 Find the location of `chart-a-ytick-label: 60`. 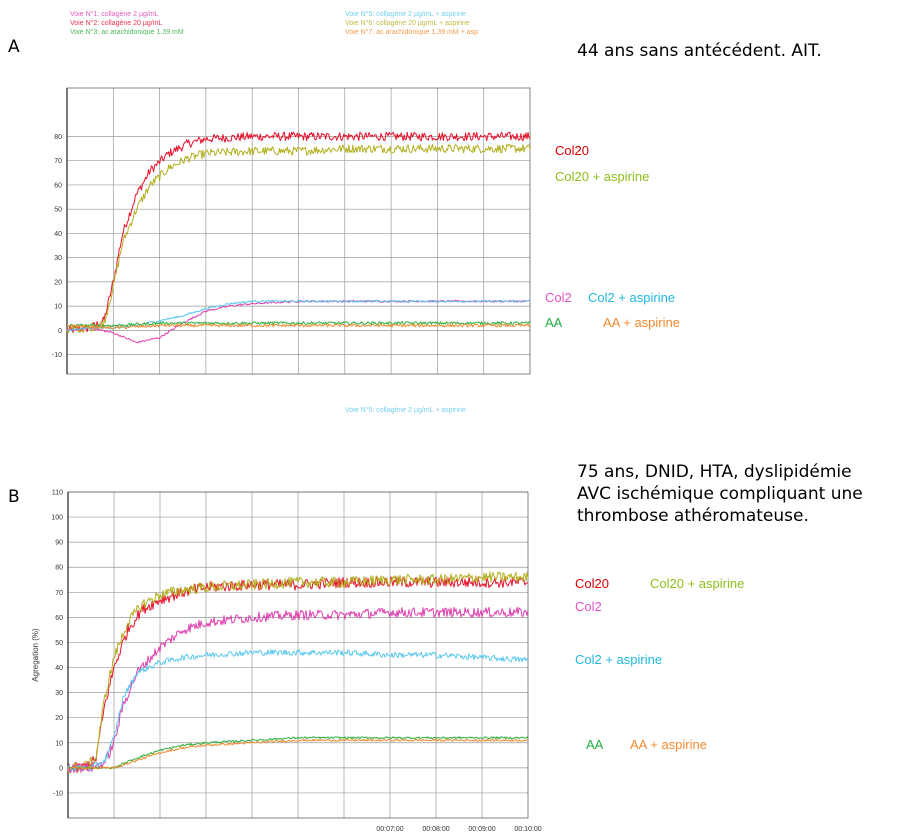

chart-a-ytick-label: 60 is located at coordinates (58, 185).